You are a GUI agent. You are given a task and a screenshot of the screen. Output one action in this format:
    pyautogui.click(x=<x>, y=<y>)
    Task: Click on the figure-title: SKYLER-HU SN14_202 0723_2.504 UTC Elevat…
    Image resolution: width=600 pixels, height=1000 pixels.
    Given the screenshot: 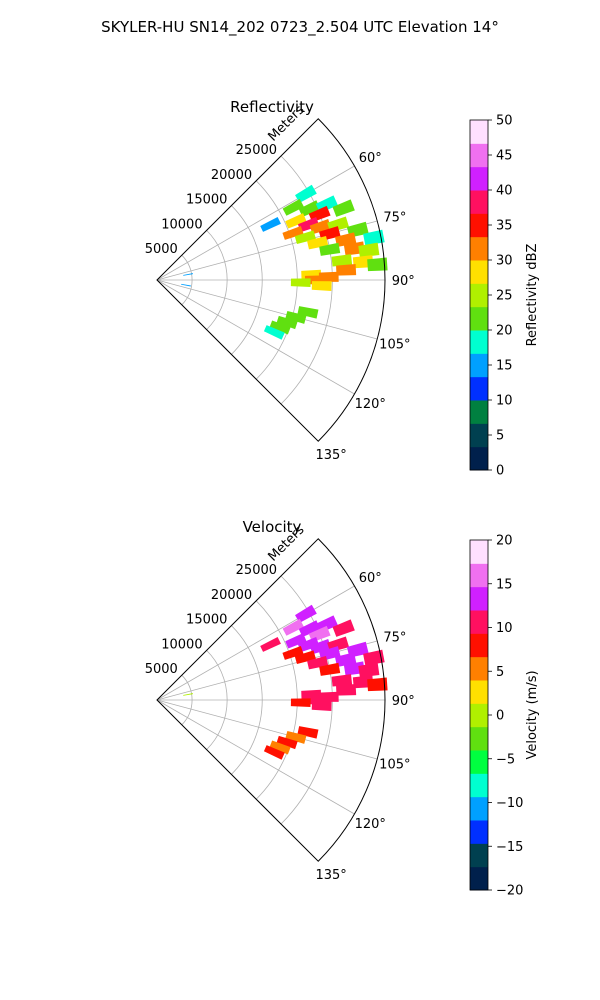 What is the action you would take?
    pyautogui.click(x=300, y=27)
    